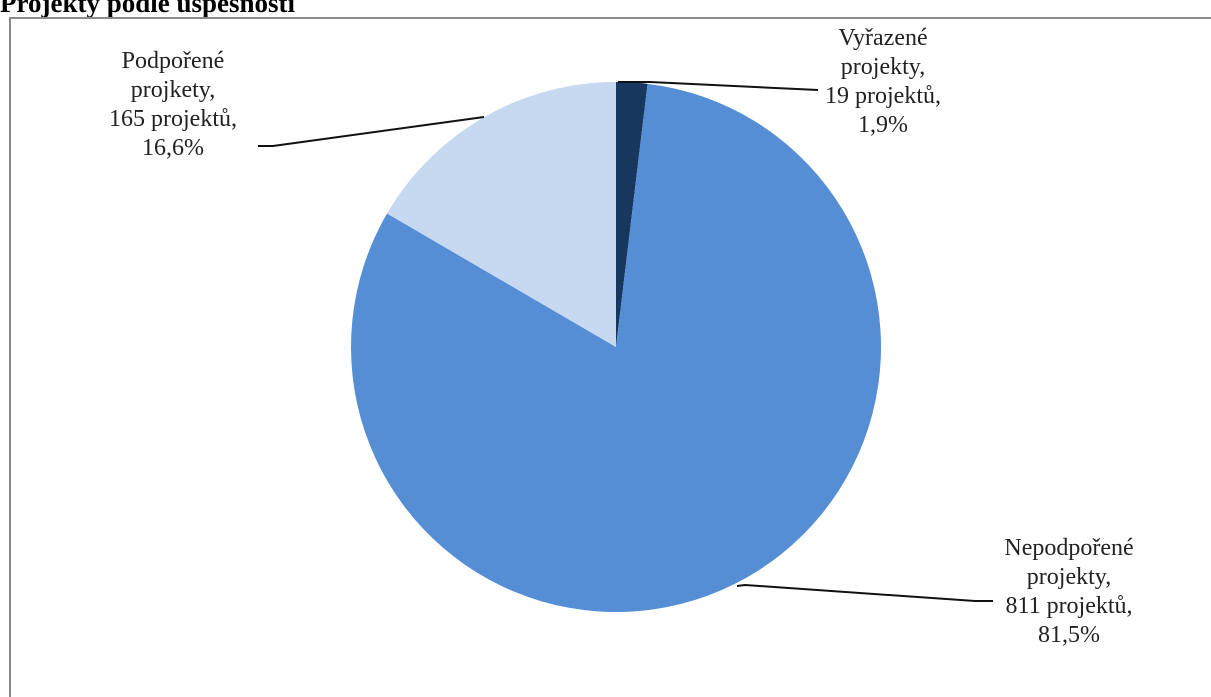 This screenshot has width=1211, height=697. Describe the element at coordinates (1068, 591) in the screenshot. I see `slice-data-label: Nepodpořené projekty, 811 projektů, 81,5%` at that location.